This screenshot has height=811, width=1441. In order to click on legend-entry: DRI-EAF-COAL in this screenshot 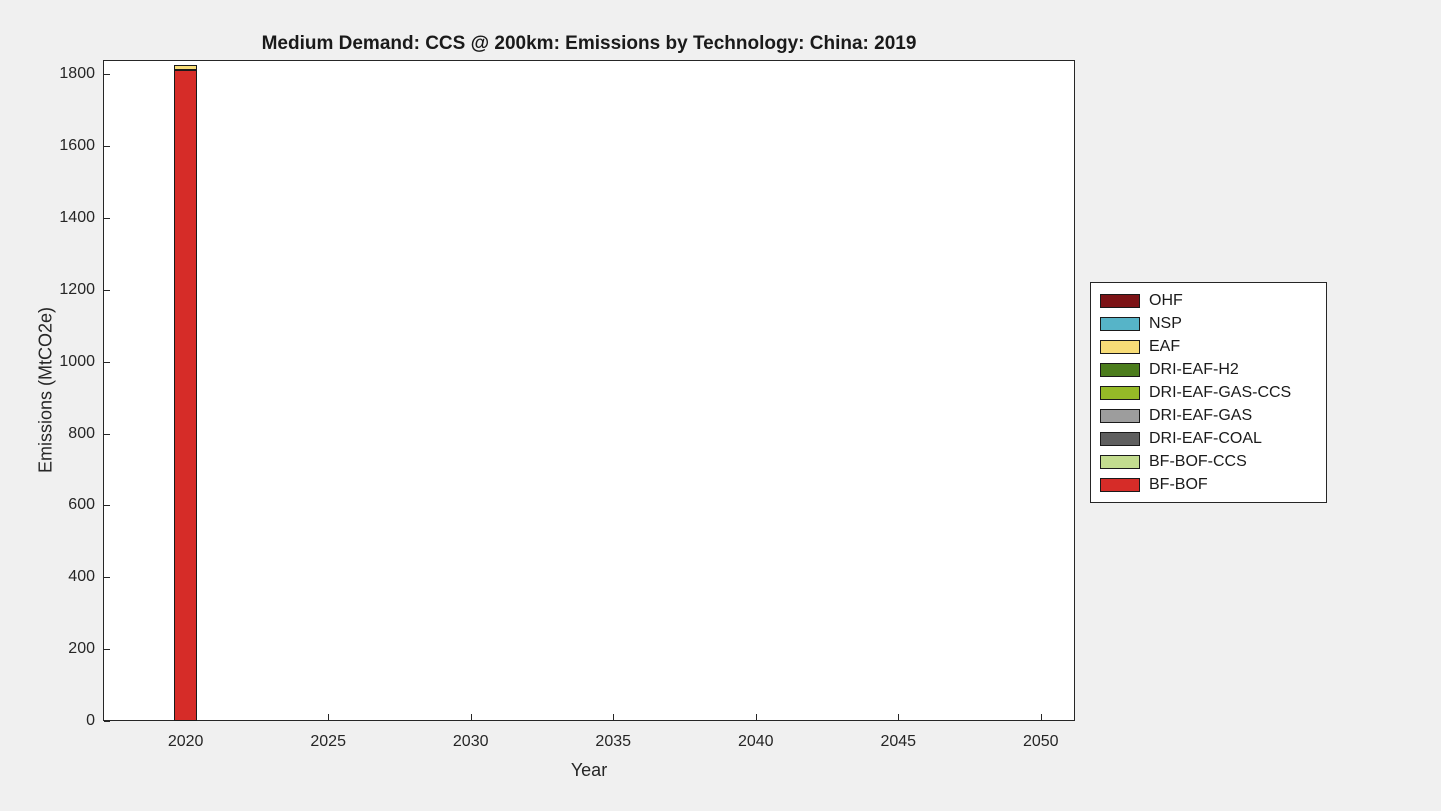, I will do `click(1213, 438)`.